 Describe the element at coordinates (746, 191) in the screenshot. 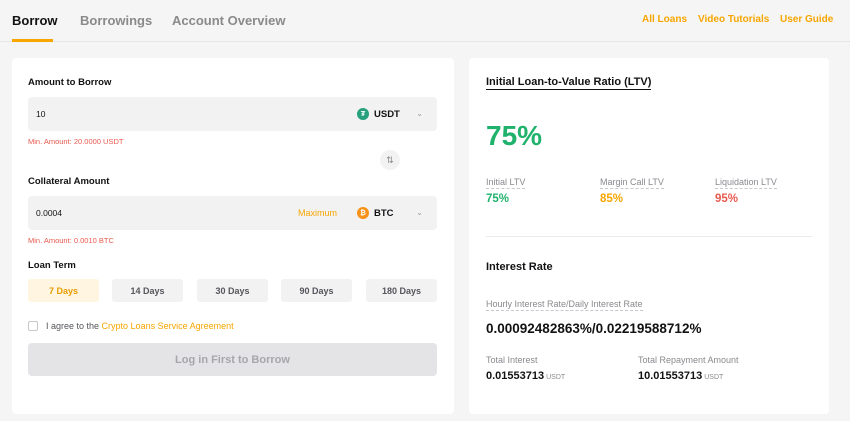

I see `liquidation-ltv-stat: Liquidation LTV 95%` at that location.